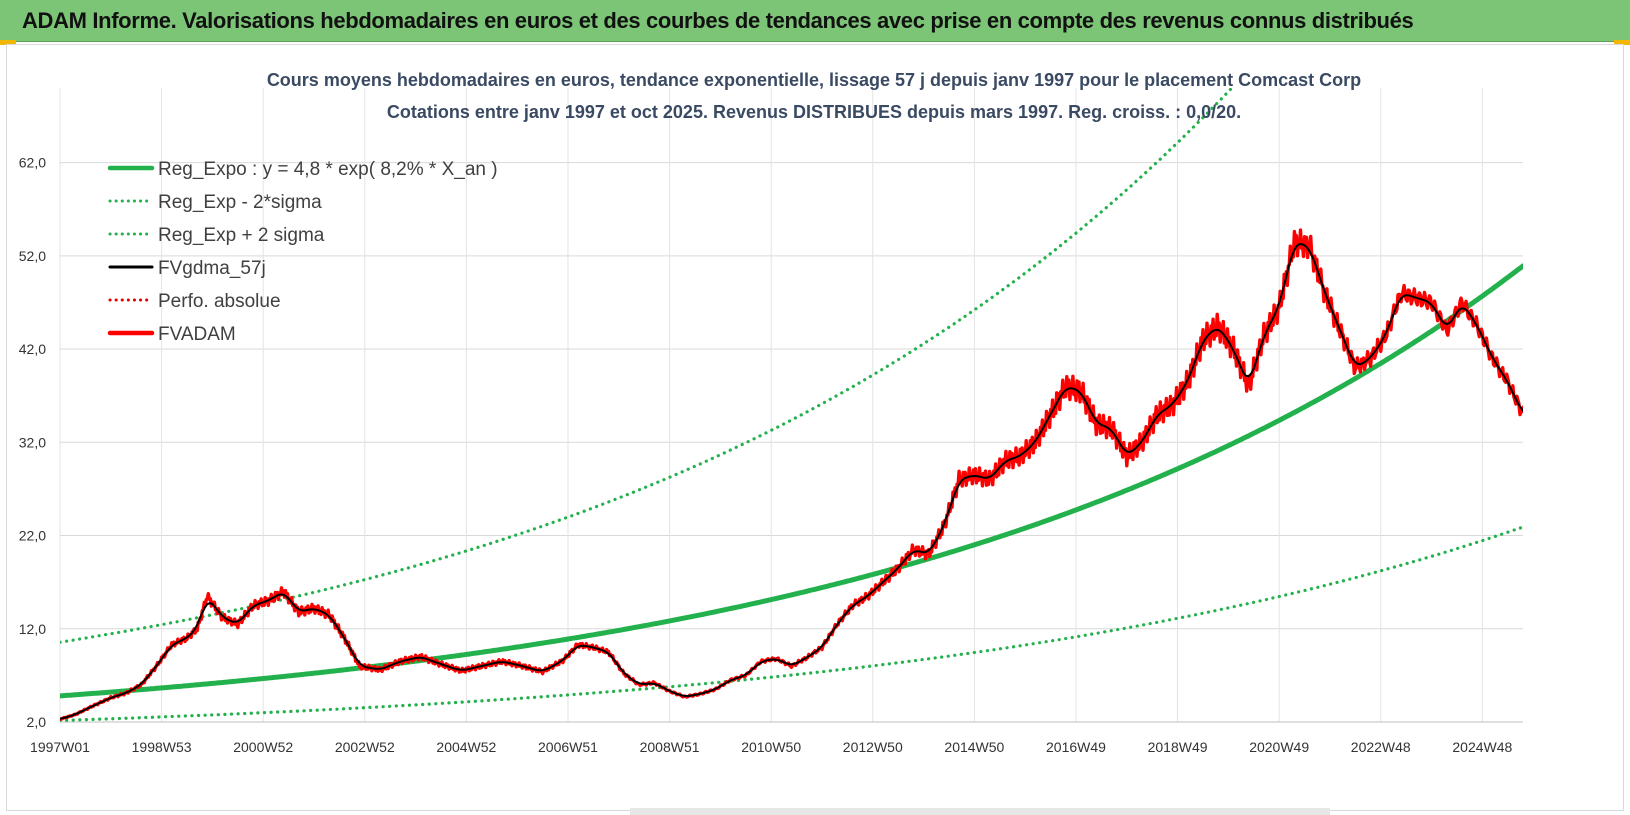 This screenshot has height=815, width=1630. I want to click on legend-label: Reg_Expo : y = 4,8 * exp( 8,2% * X_an ), so click(328, 169).